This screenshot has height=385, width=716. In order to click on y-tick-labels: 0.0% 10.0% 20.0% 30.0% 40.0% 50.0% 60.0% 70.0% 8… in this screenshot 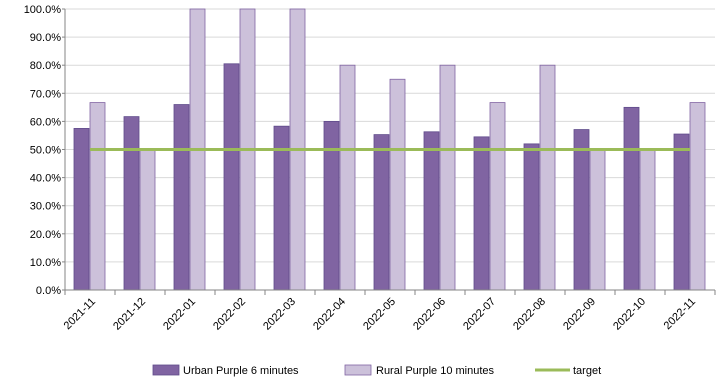, I will do `click(43, 150)`.